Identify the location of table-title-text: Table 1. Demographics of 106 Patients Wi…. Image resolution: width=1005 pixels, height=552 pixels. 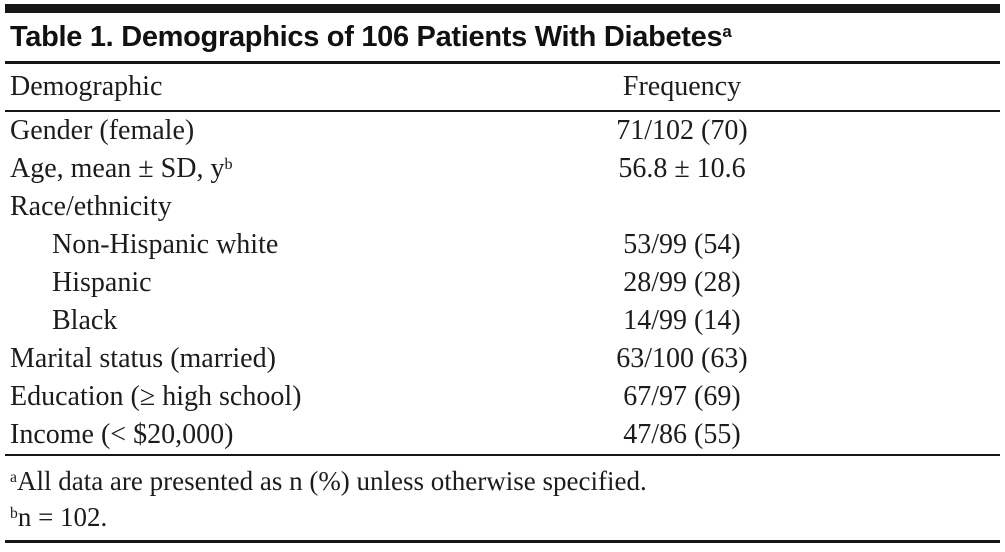
(366, 37).